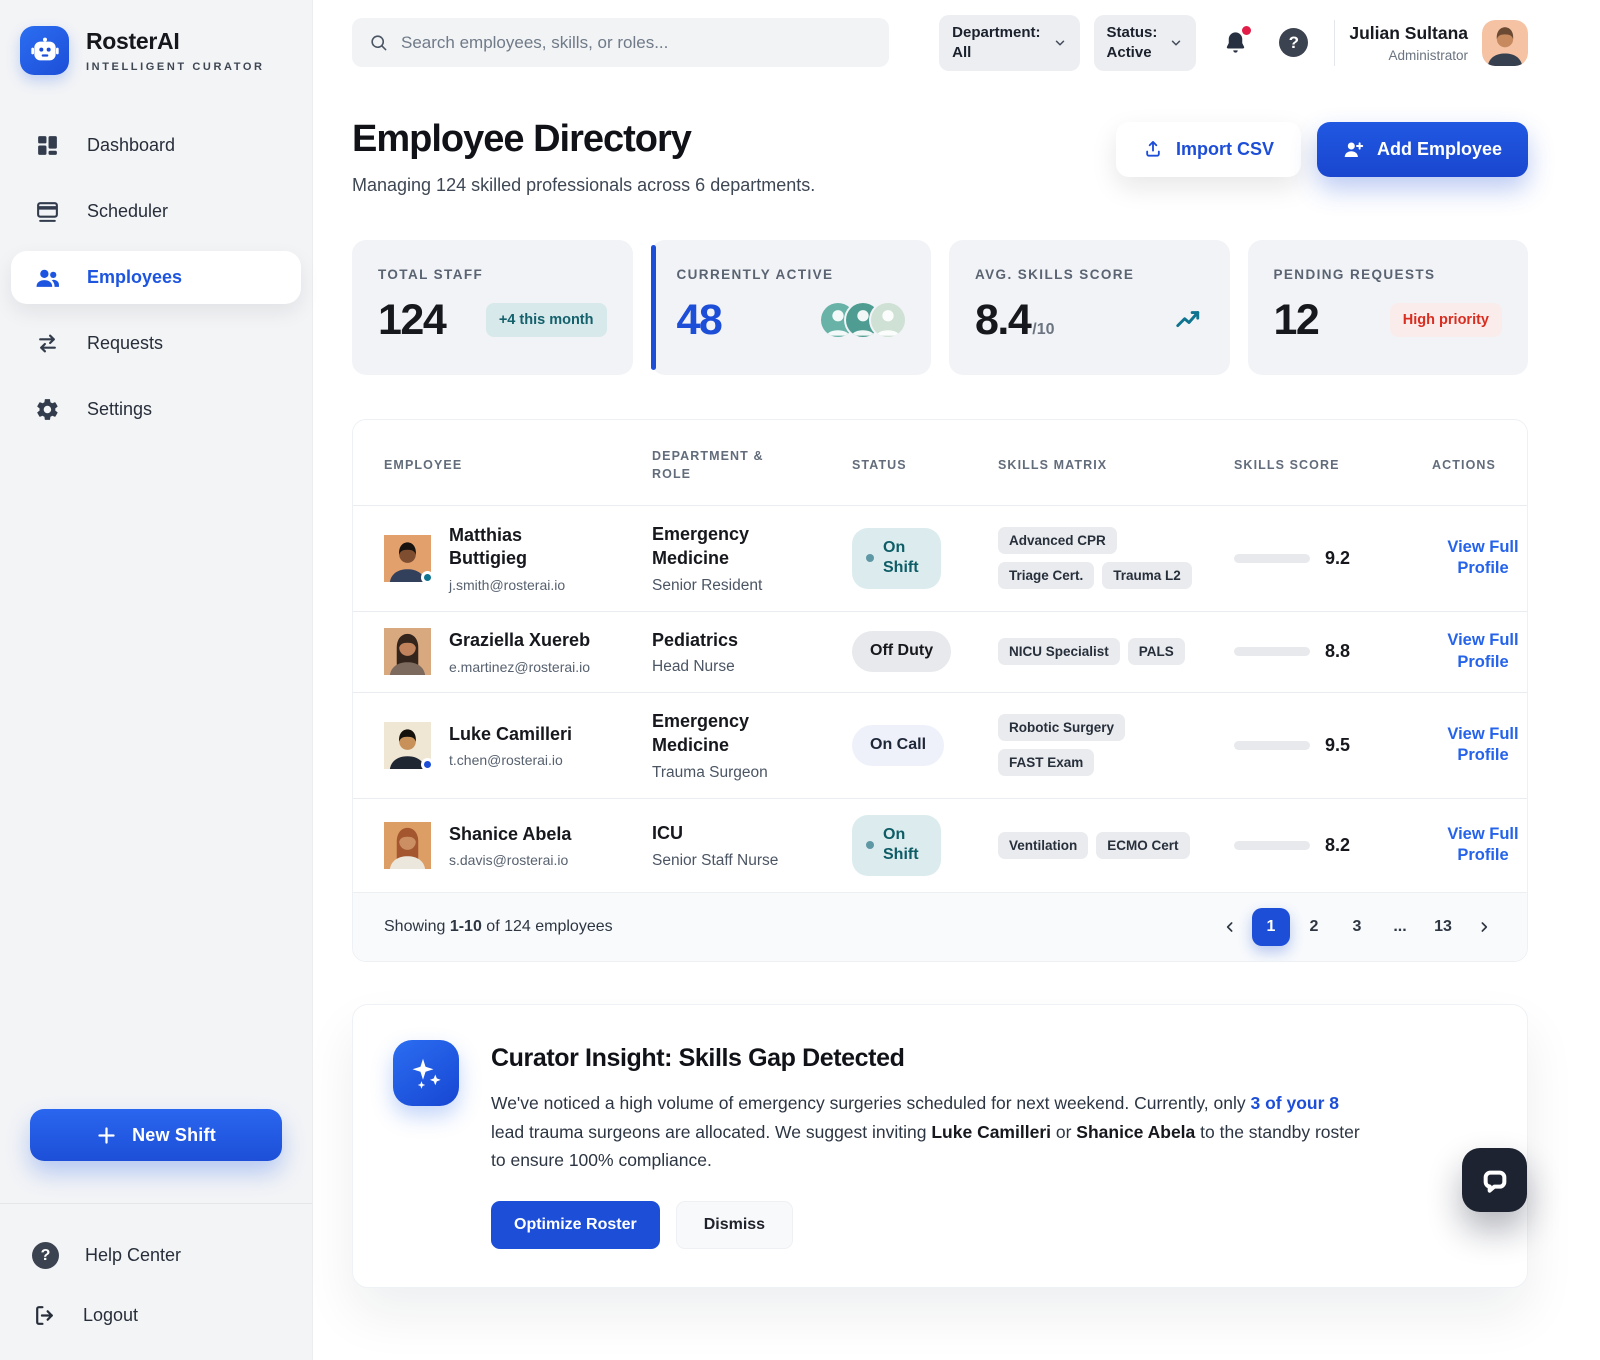  I want to click on chevron-right-icon, so click(1484, 927).